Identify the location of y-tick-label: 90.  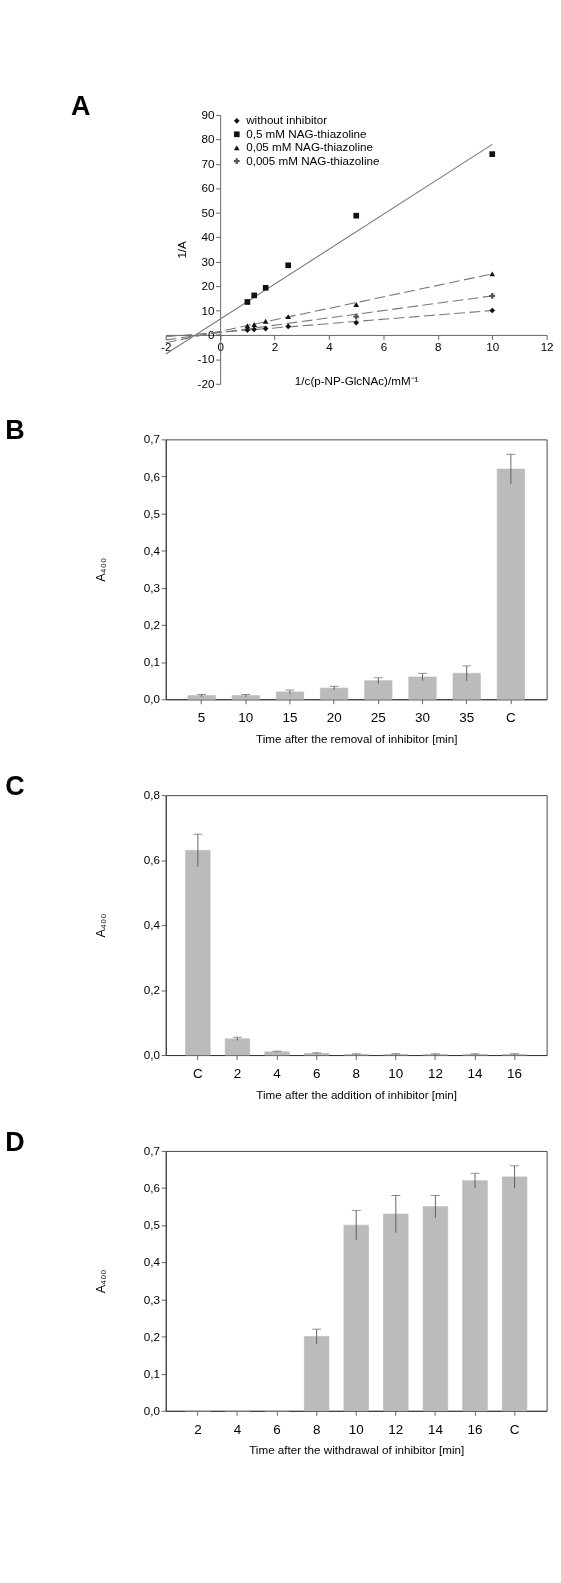
(208, 115).